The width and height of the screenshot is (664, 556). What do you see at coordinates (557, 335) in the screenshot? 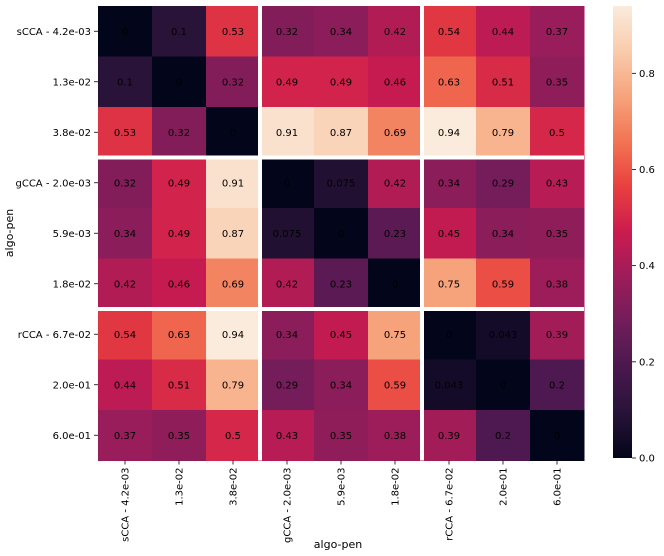
I see `cell-value-label: 0.39` at bounding box center [557, 335].